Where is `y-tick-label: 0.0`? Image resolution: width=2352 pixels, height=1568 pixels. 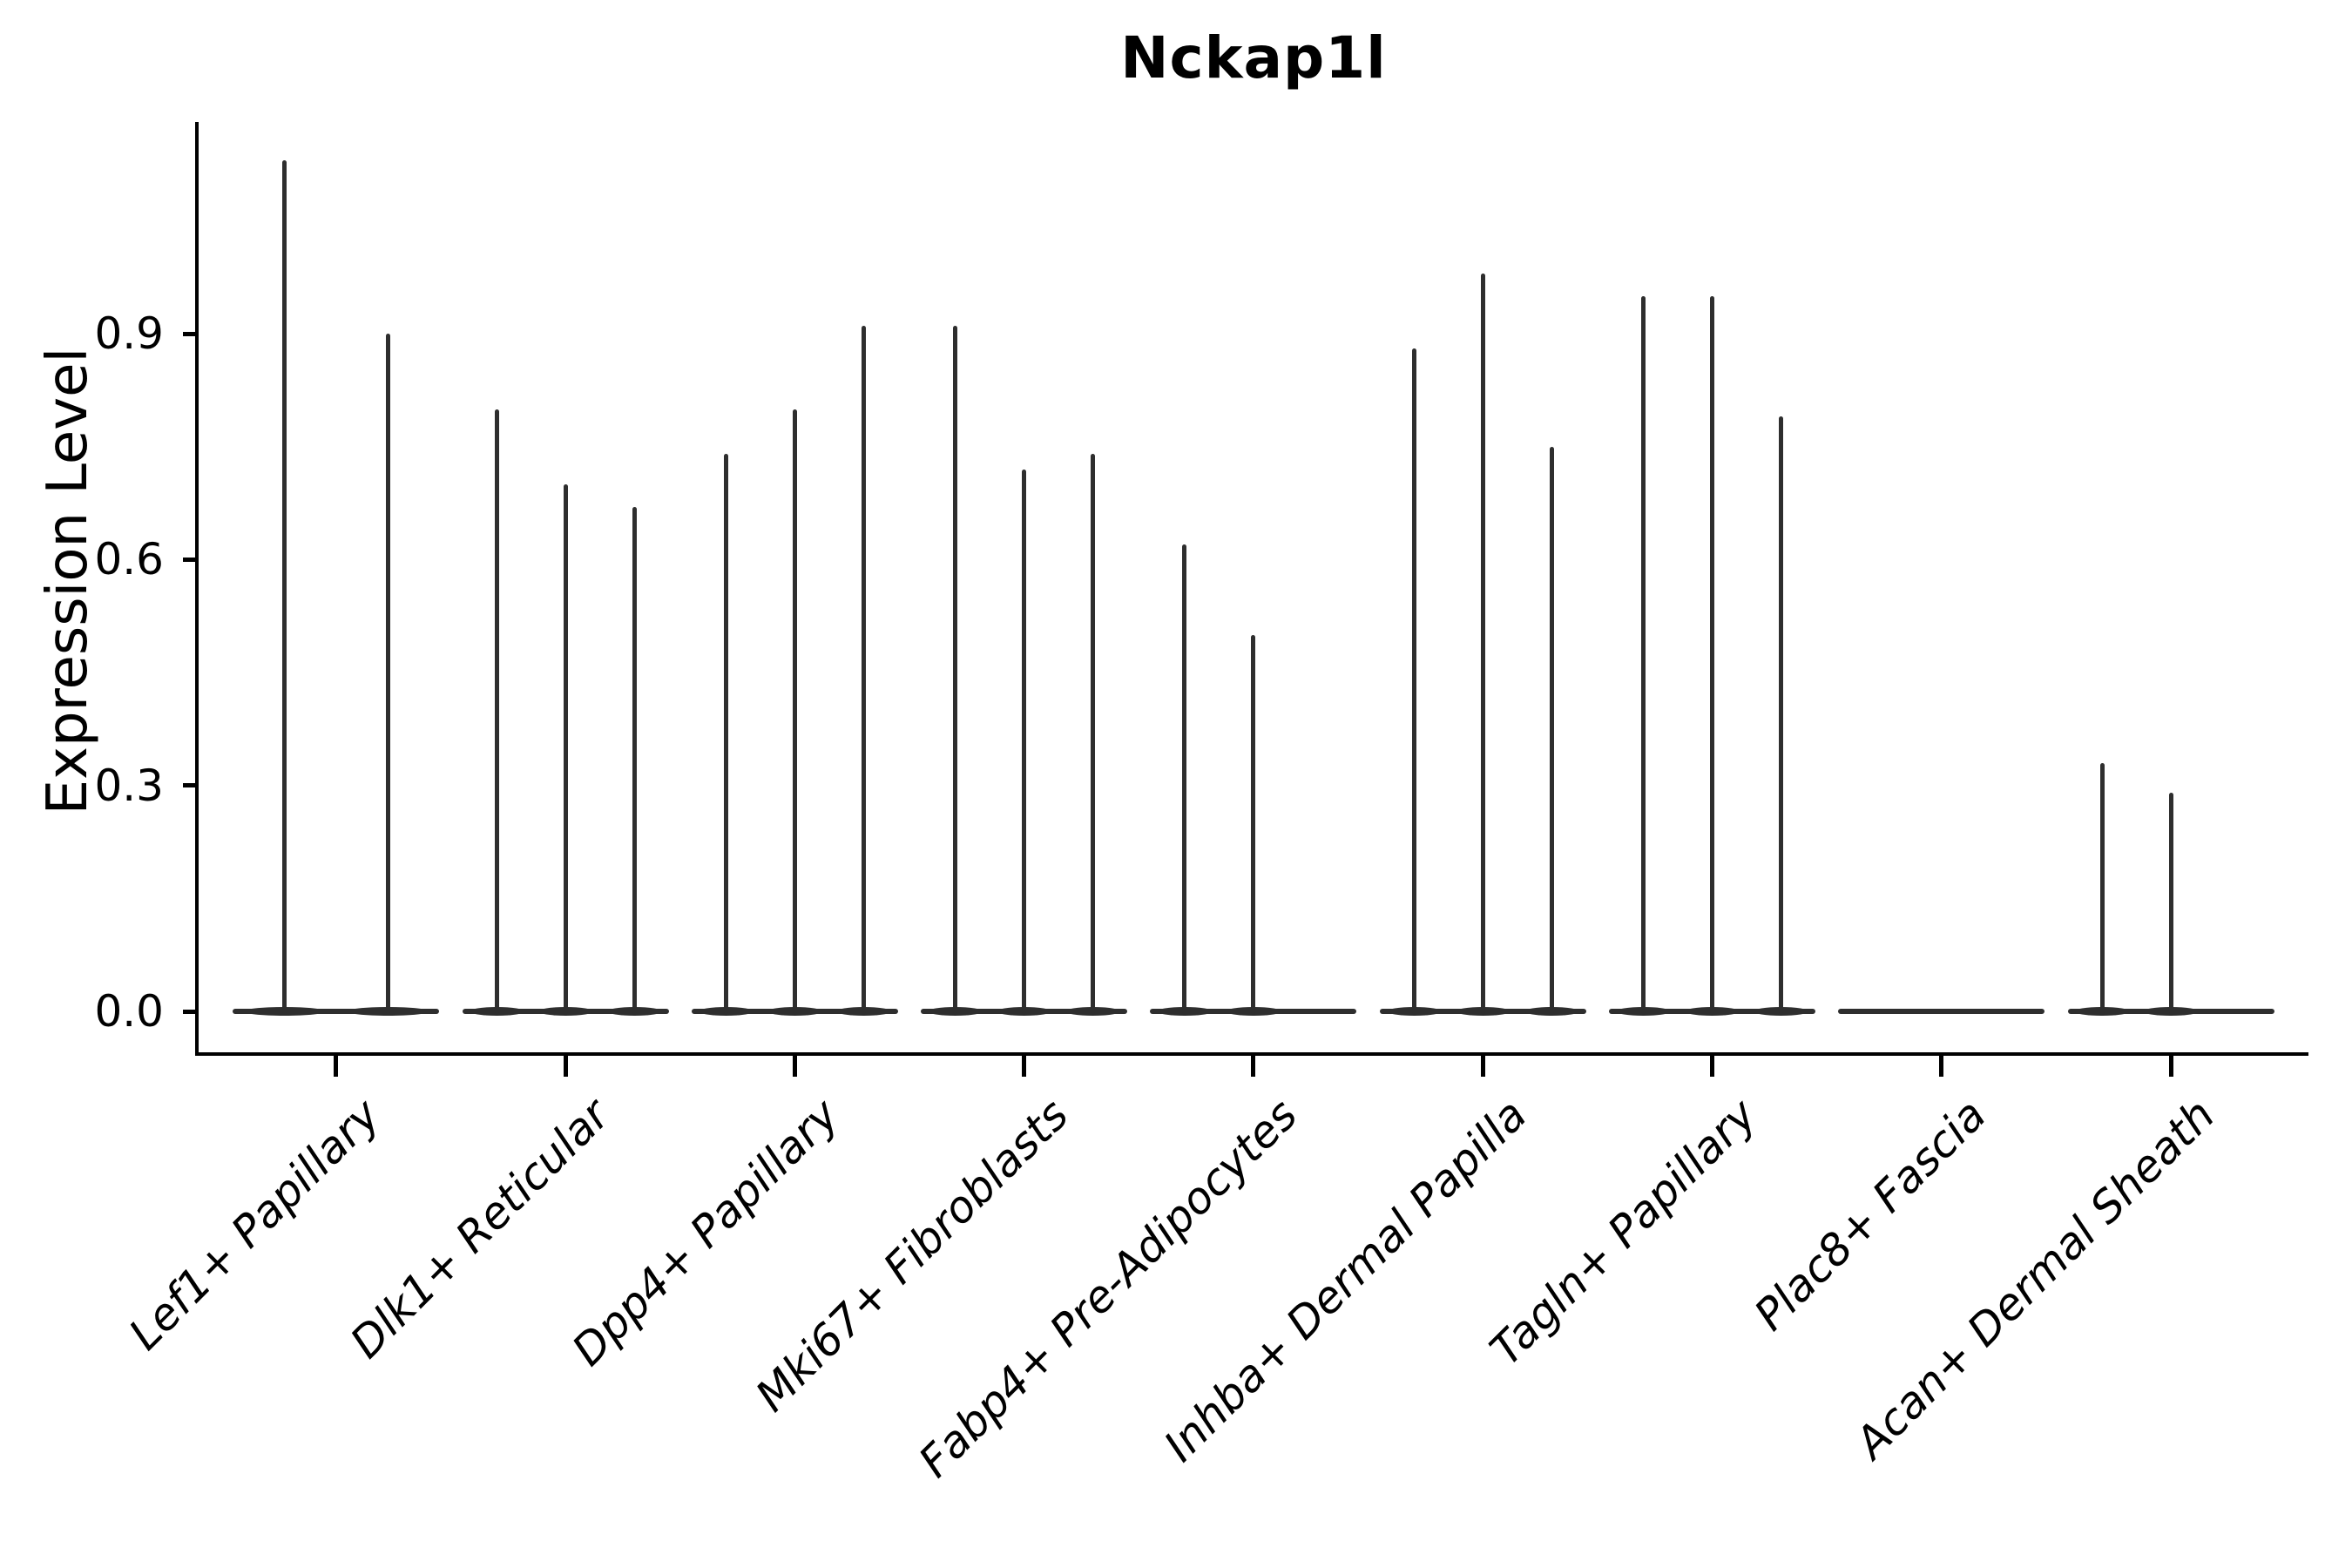
y-tick-label: 0.0 is located at coordinates (129, 1012).